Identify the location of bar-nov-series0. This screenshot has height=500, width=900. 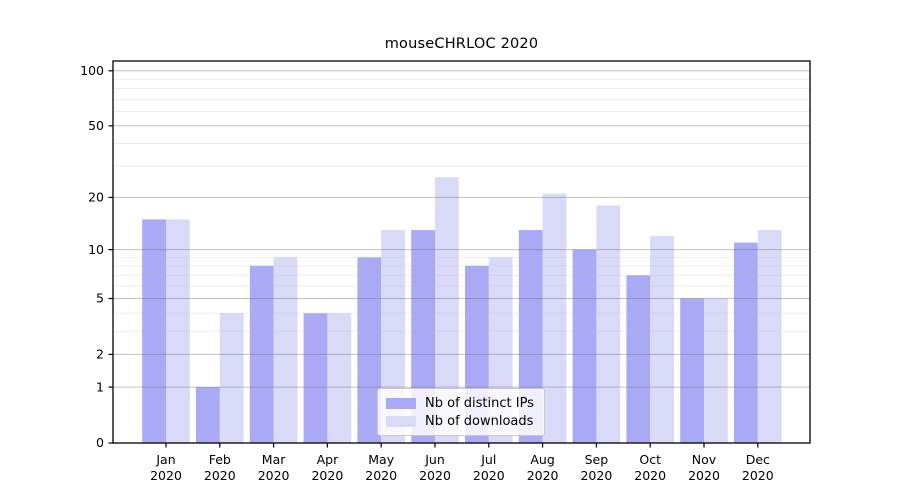
(692, 370).